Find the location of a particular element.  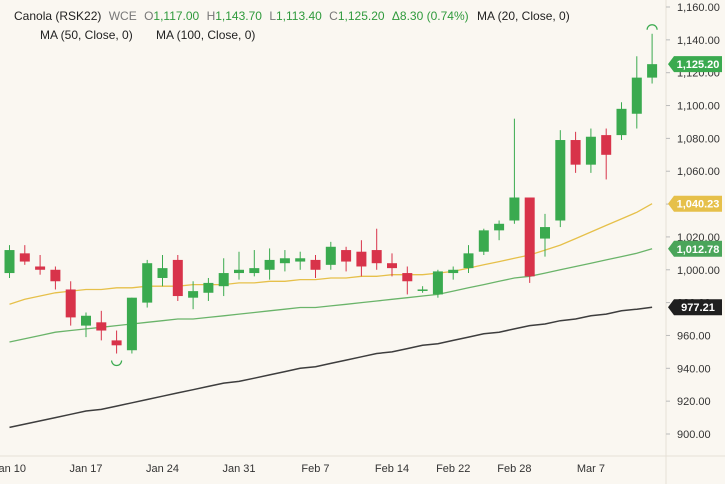

badge-label: 977.21 is located at coordinates (698, 308).